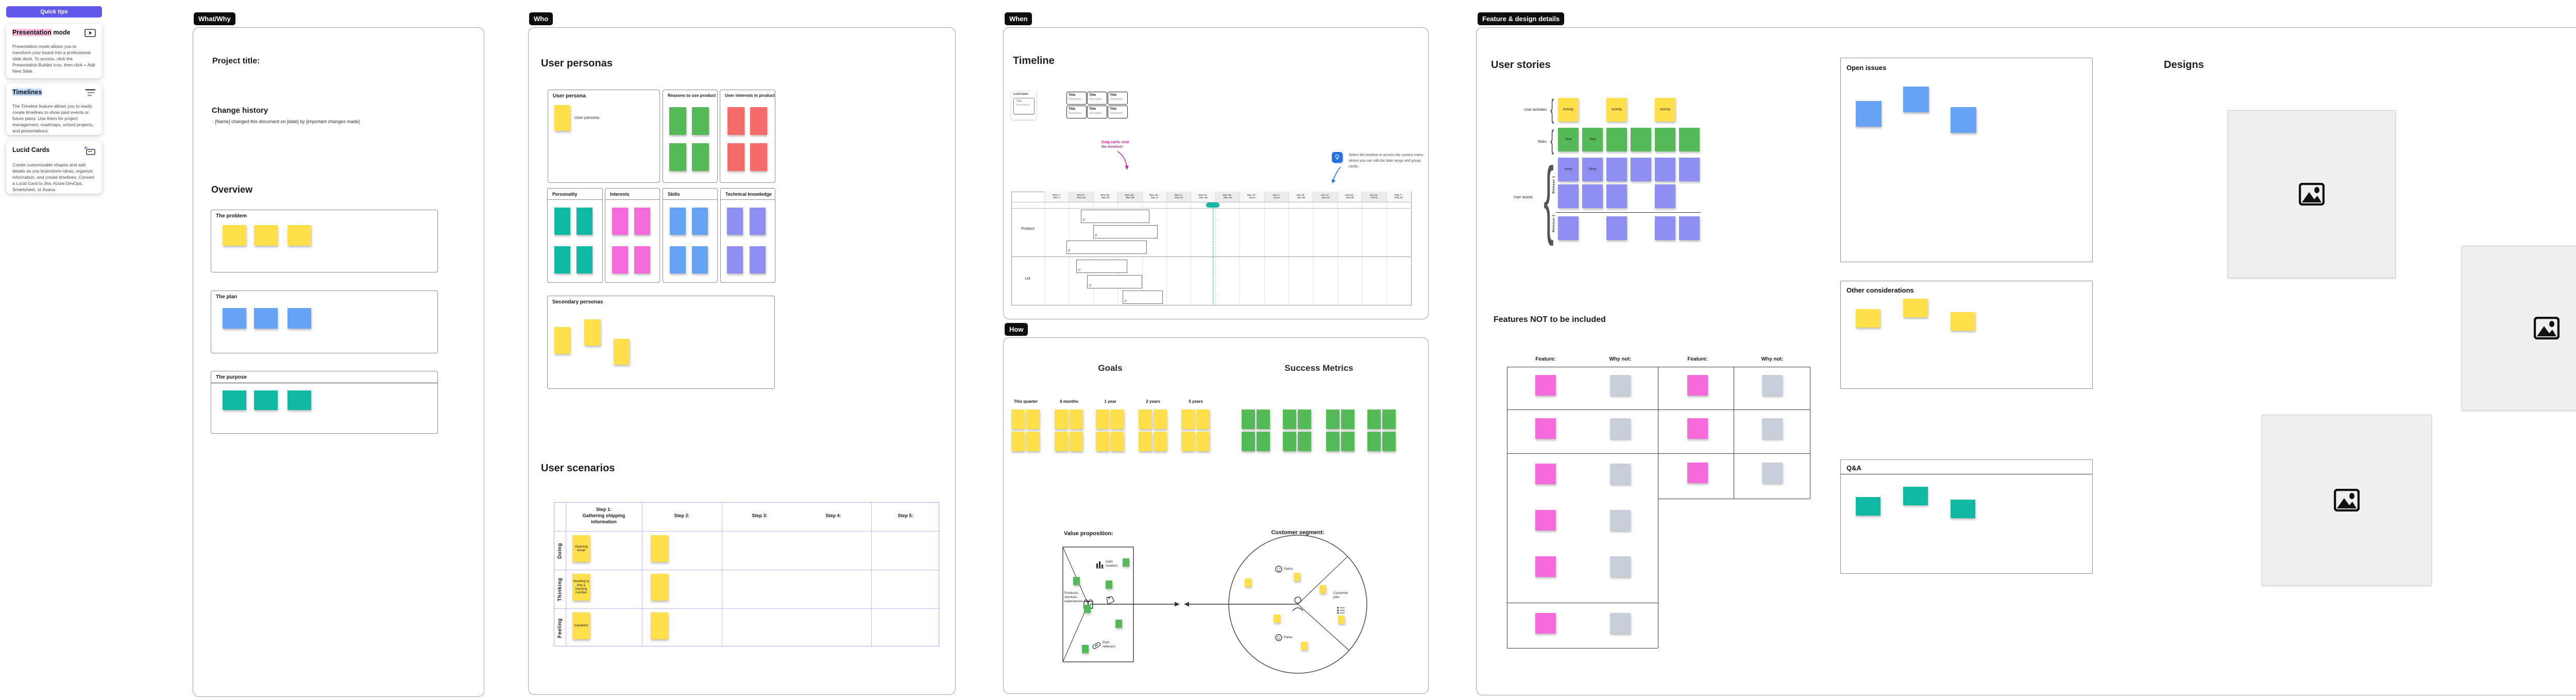  Describe the element at coordinates (1616, 110) in the screenshot. I see `sticky-note: Activity` at that location.